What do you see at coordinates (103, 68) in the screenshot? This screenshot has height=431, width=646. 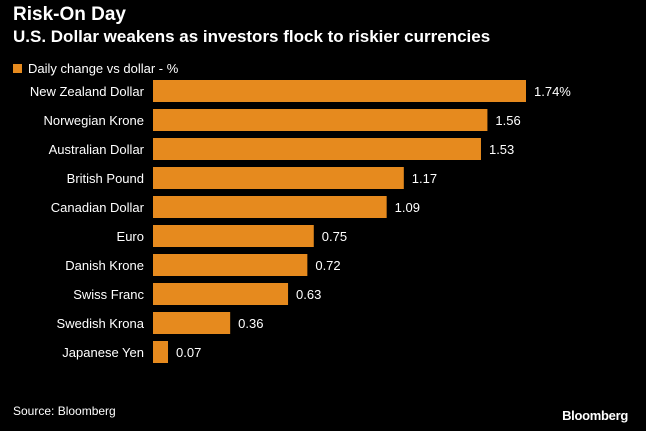 I see `legend-label: Daily change vs dollar - %` at bounding box center [103, 68].